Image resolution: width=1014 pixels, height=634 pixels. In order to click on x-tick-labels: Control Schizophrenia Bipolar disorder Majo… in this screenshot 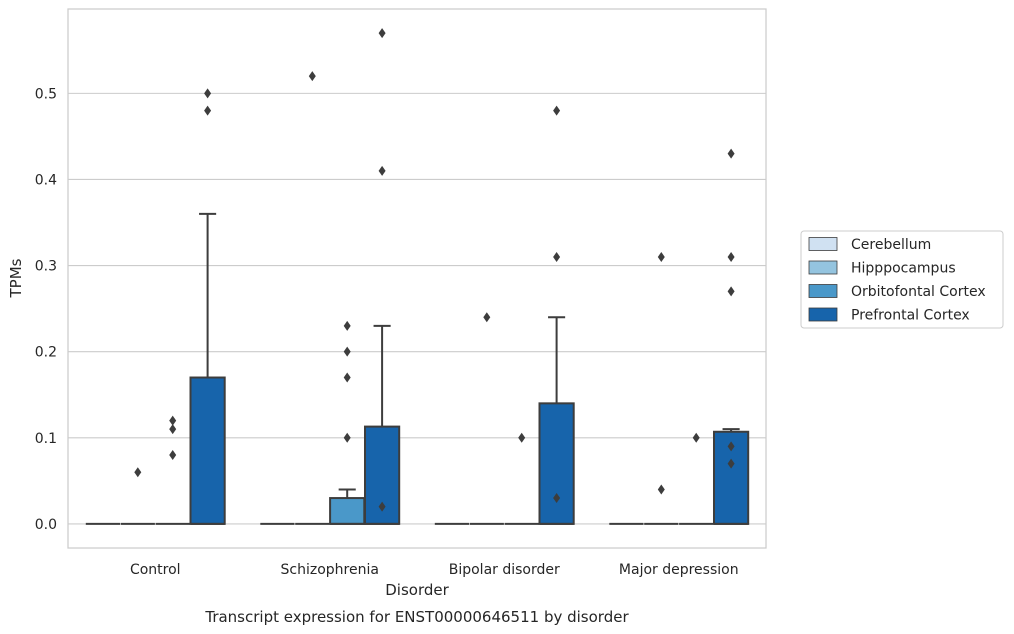, I will do `click(434, 570)`.